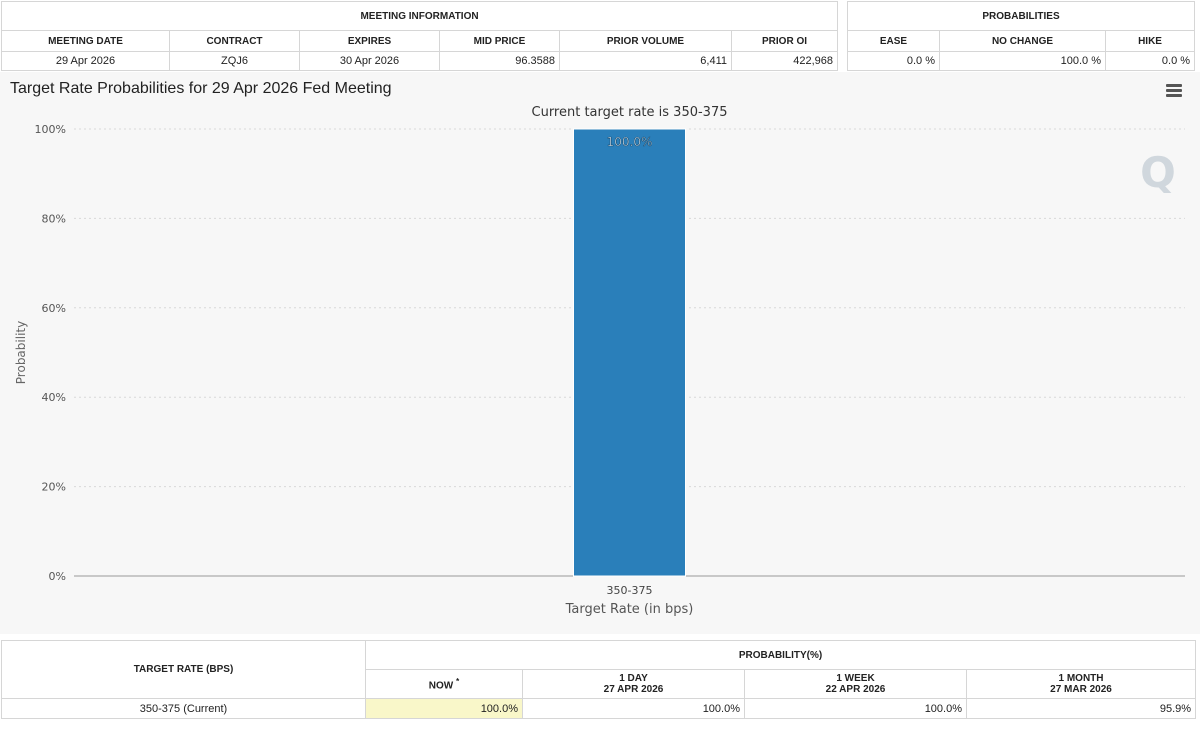 The height and width of the screenshot is (732, 1200). What do you see at coordinates (21, 352) in the screenshot?
I see `y-axis-title: Probability` at bounding box center [21, 352].